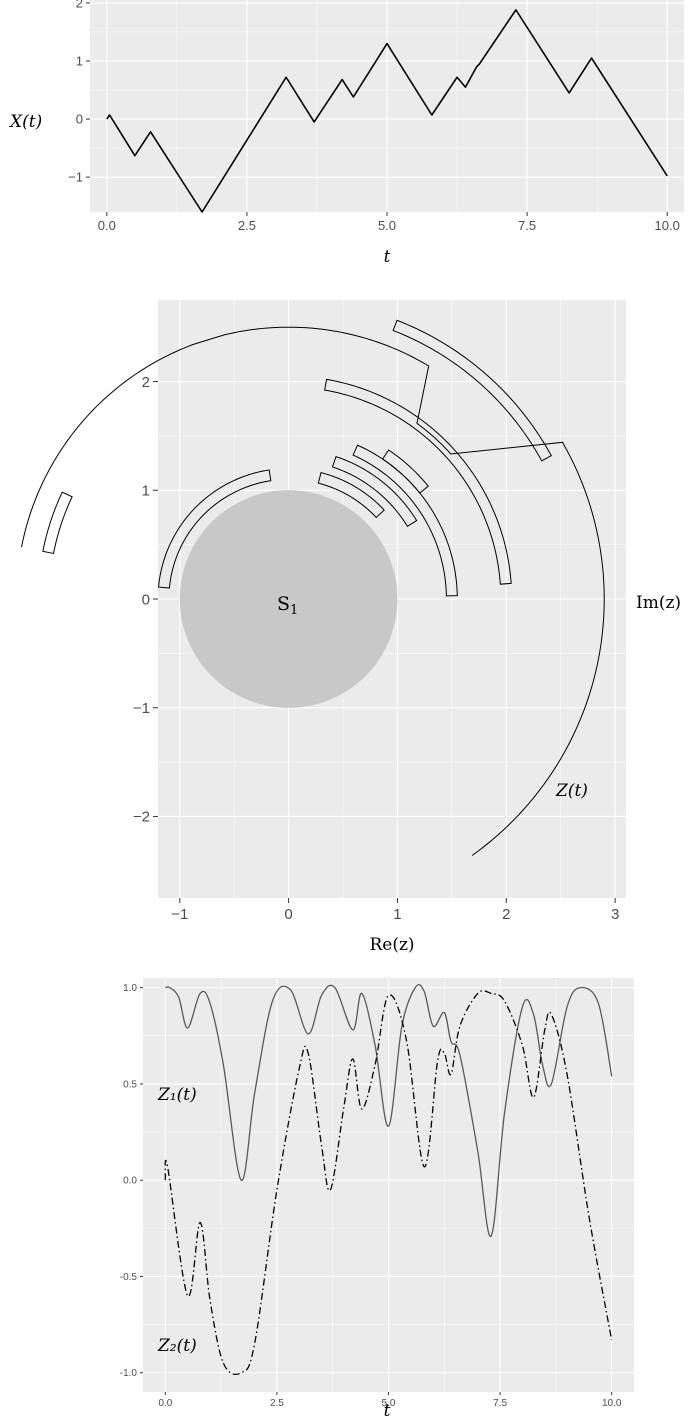 The width and height of the screenshot is (694, 1421). What do you see at coordinates (506, 914) in the screenshot?
I see `x-tick-label: 2` at bounding box center [506, 914].